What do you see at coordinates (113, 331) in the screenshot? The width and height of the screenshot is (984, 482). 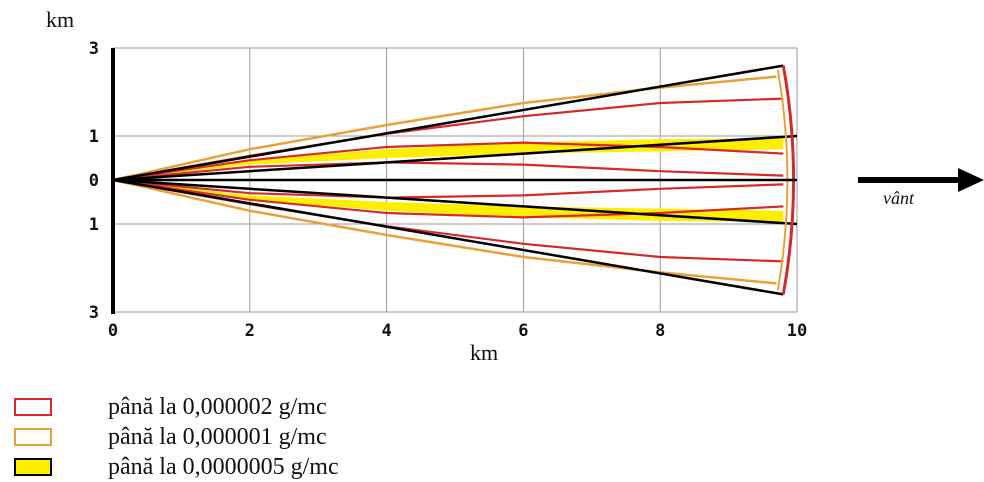 I see `x-tick-label: 0` at bounding box center [113, 331].